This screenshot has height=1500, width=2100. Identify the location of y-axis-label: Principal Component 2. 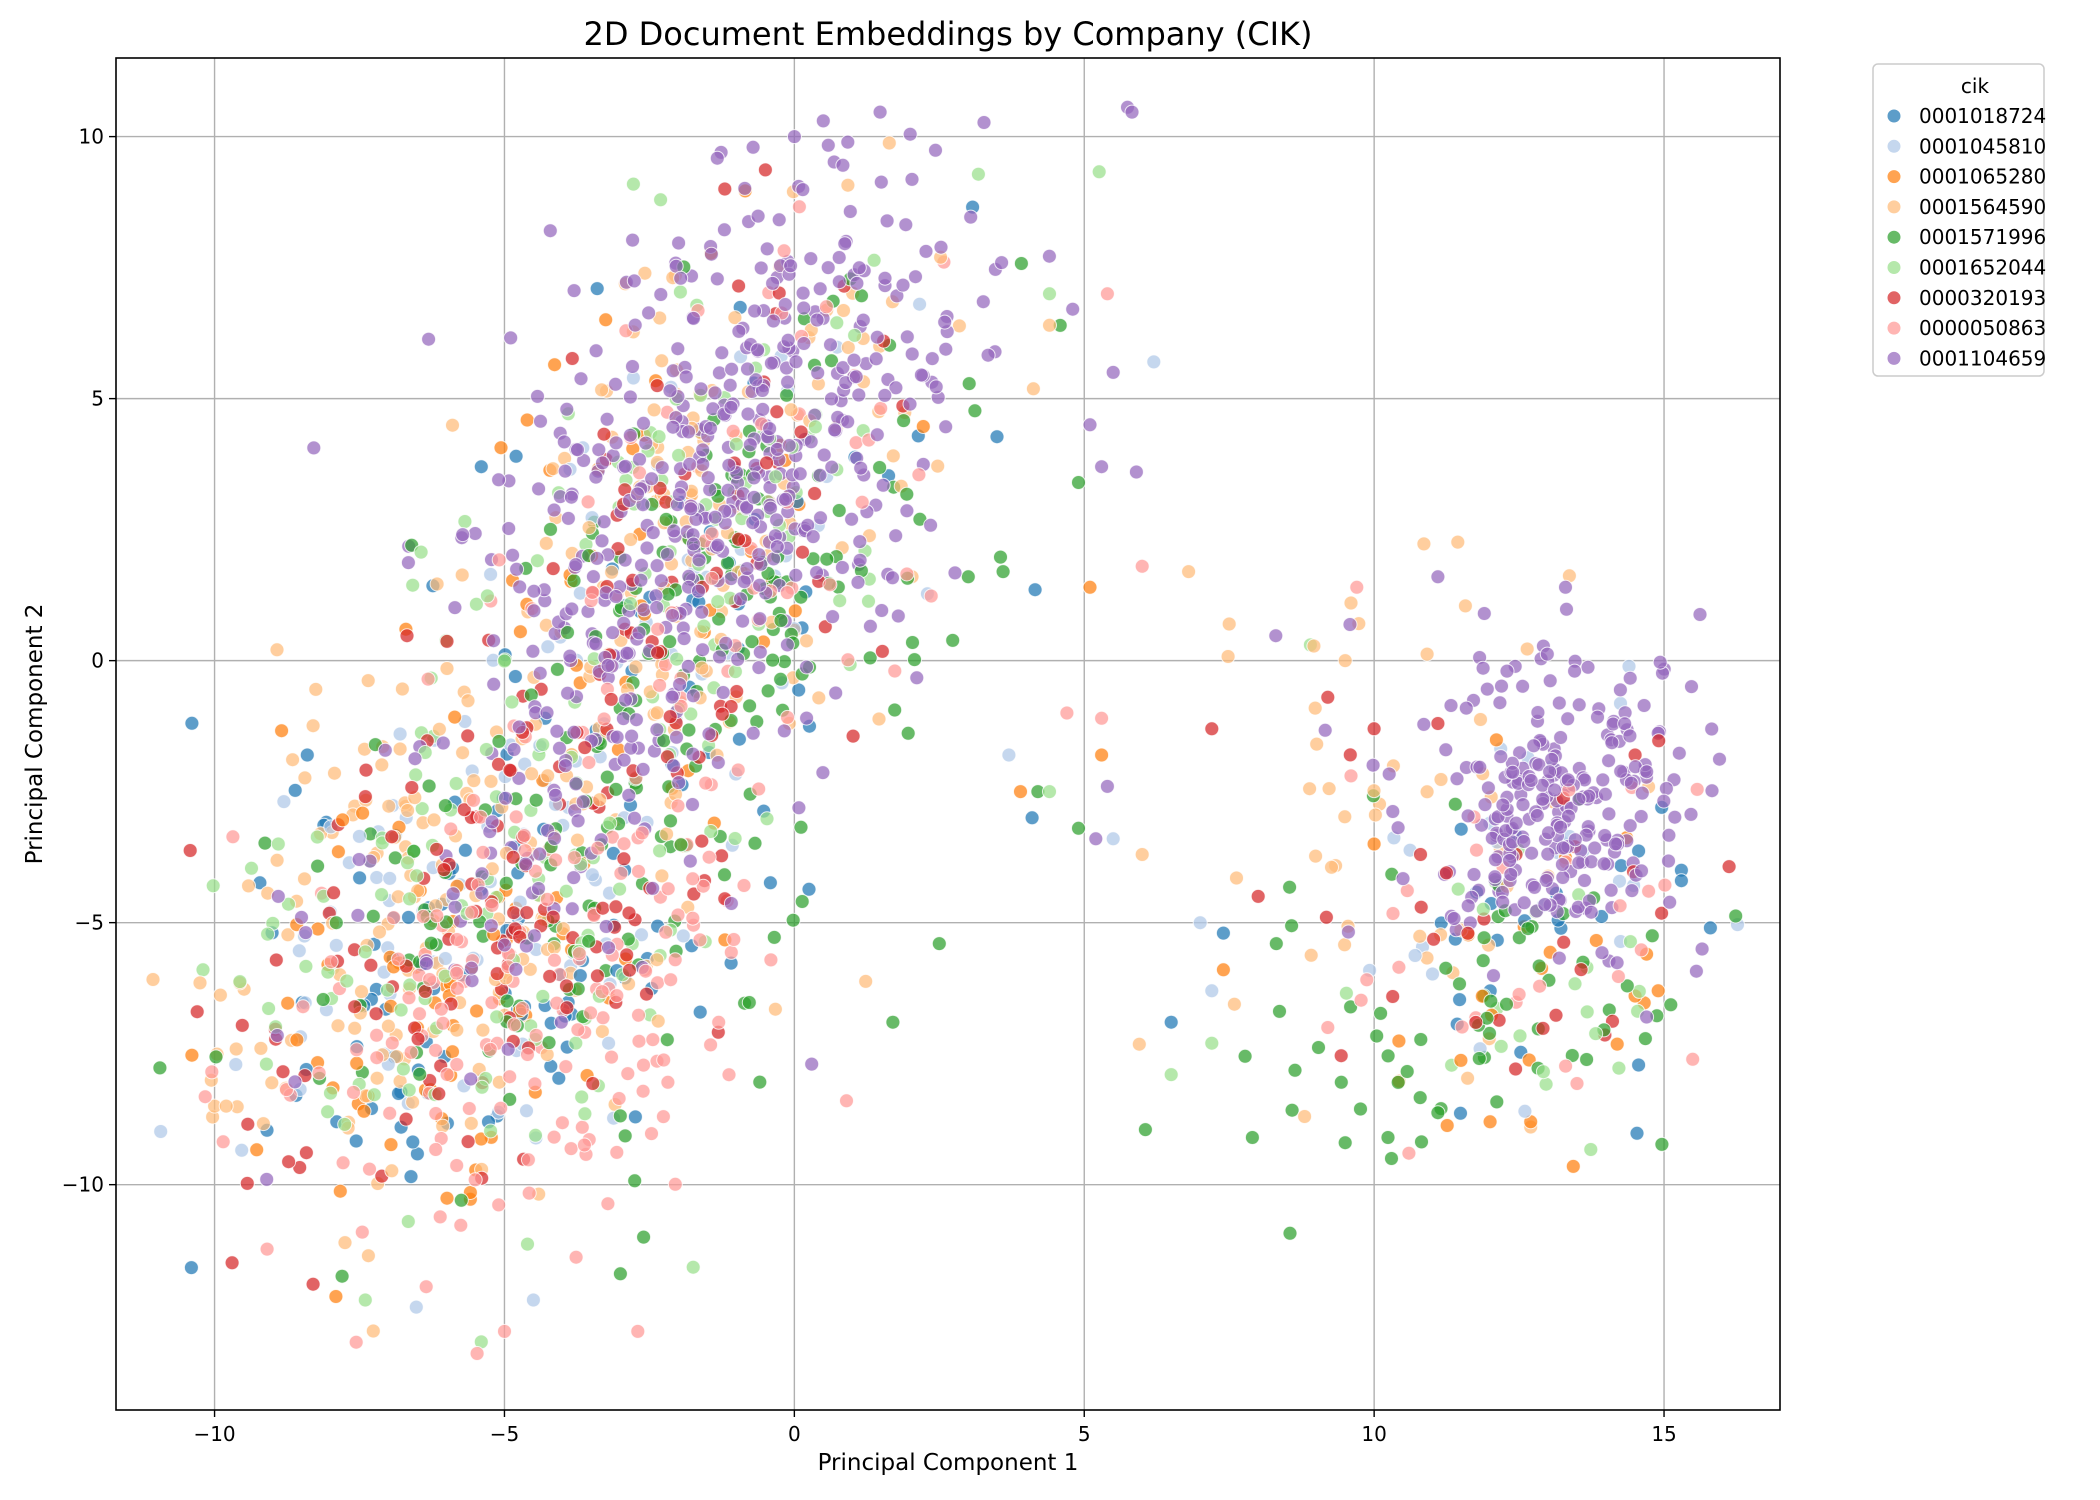
(35, 734).